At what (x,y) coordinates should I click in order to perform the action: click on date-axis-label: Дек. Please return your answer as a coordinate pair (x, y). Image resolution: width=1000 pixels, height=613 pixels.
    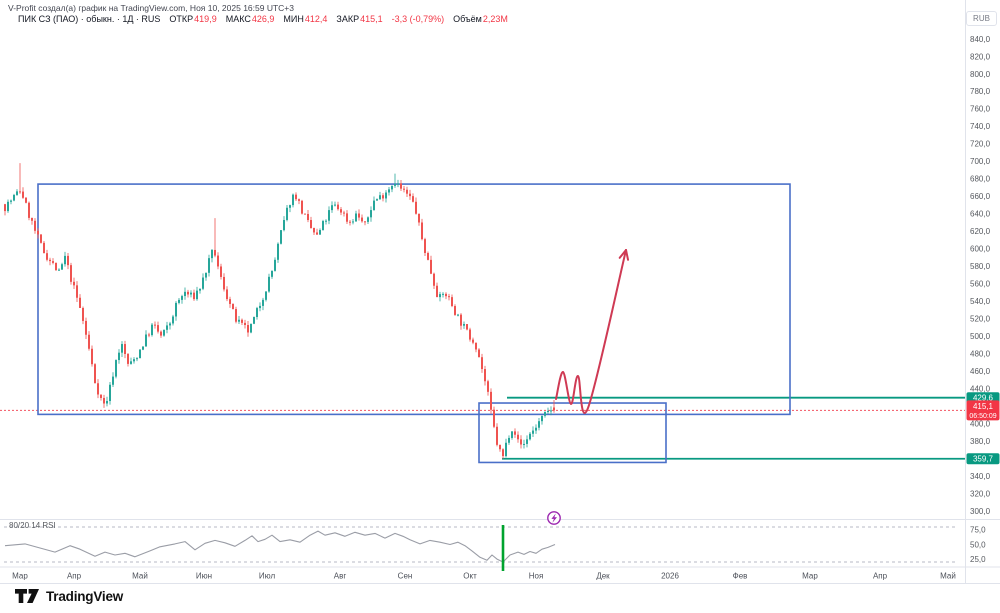
    Looking at the image, I should click on (603, 576).